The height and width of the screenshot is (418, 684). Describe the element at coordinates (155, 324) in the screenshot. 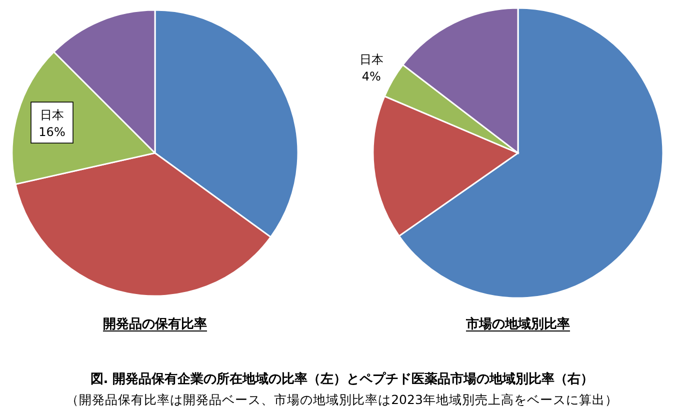

I see `text: 開発品の保有比率` at that location.